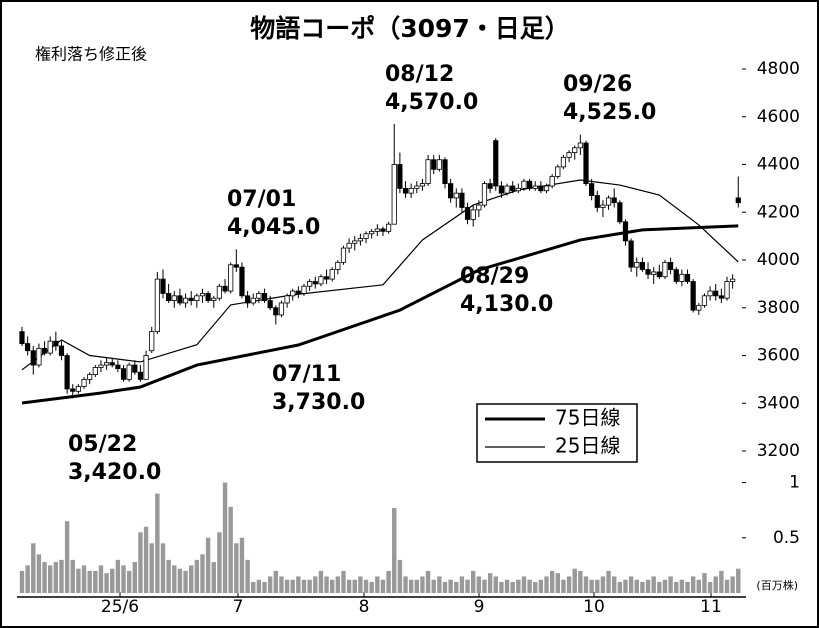  I want to click on legend-label: 75日線, so click(587, 418).